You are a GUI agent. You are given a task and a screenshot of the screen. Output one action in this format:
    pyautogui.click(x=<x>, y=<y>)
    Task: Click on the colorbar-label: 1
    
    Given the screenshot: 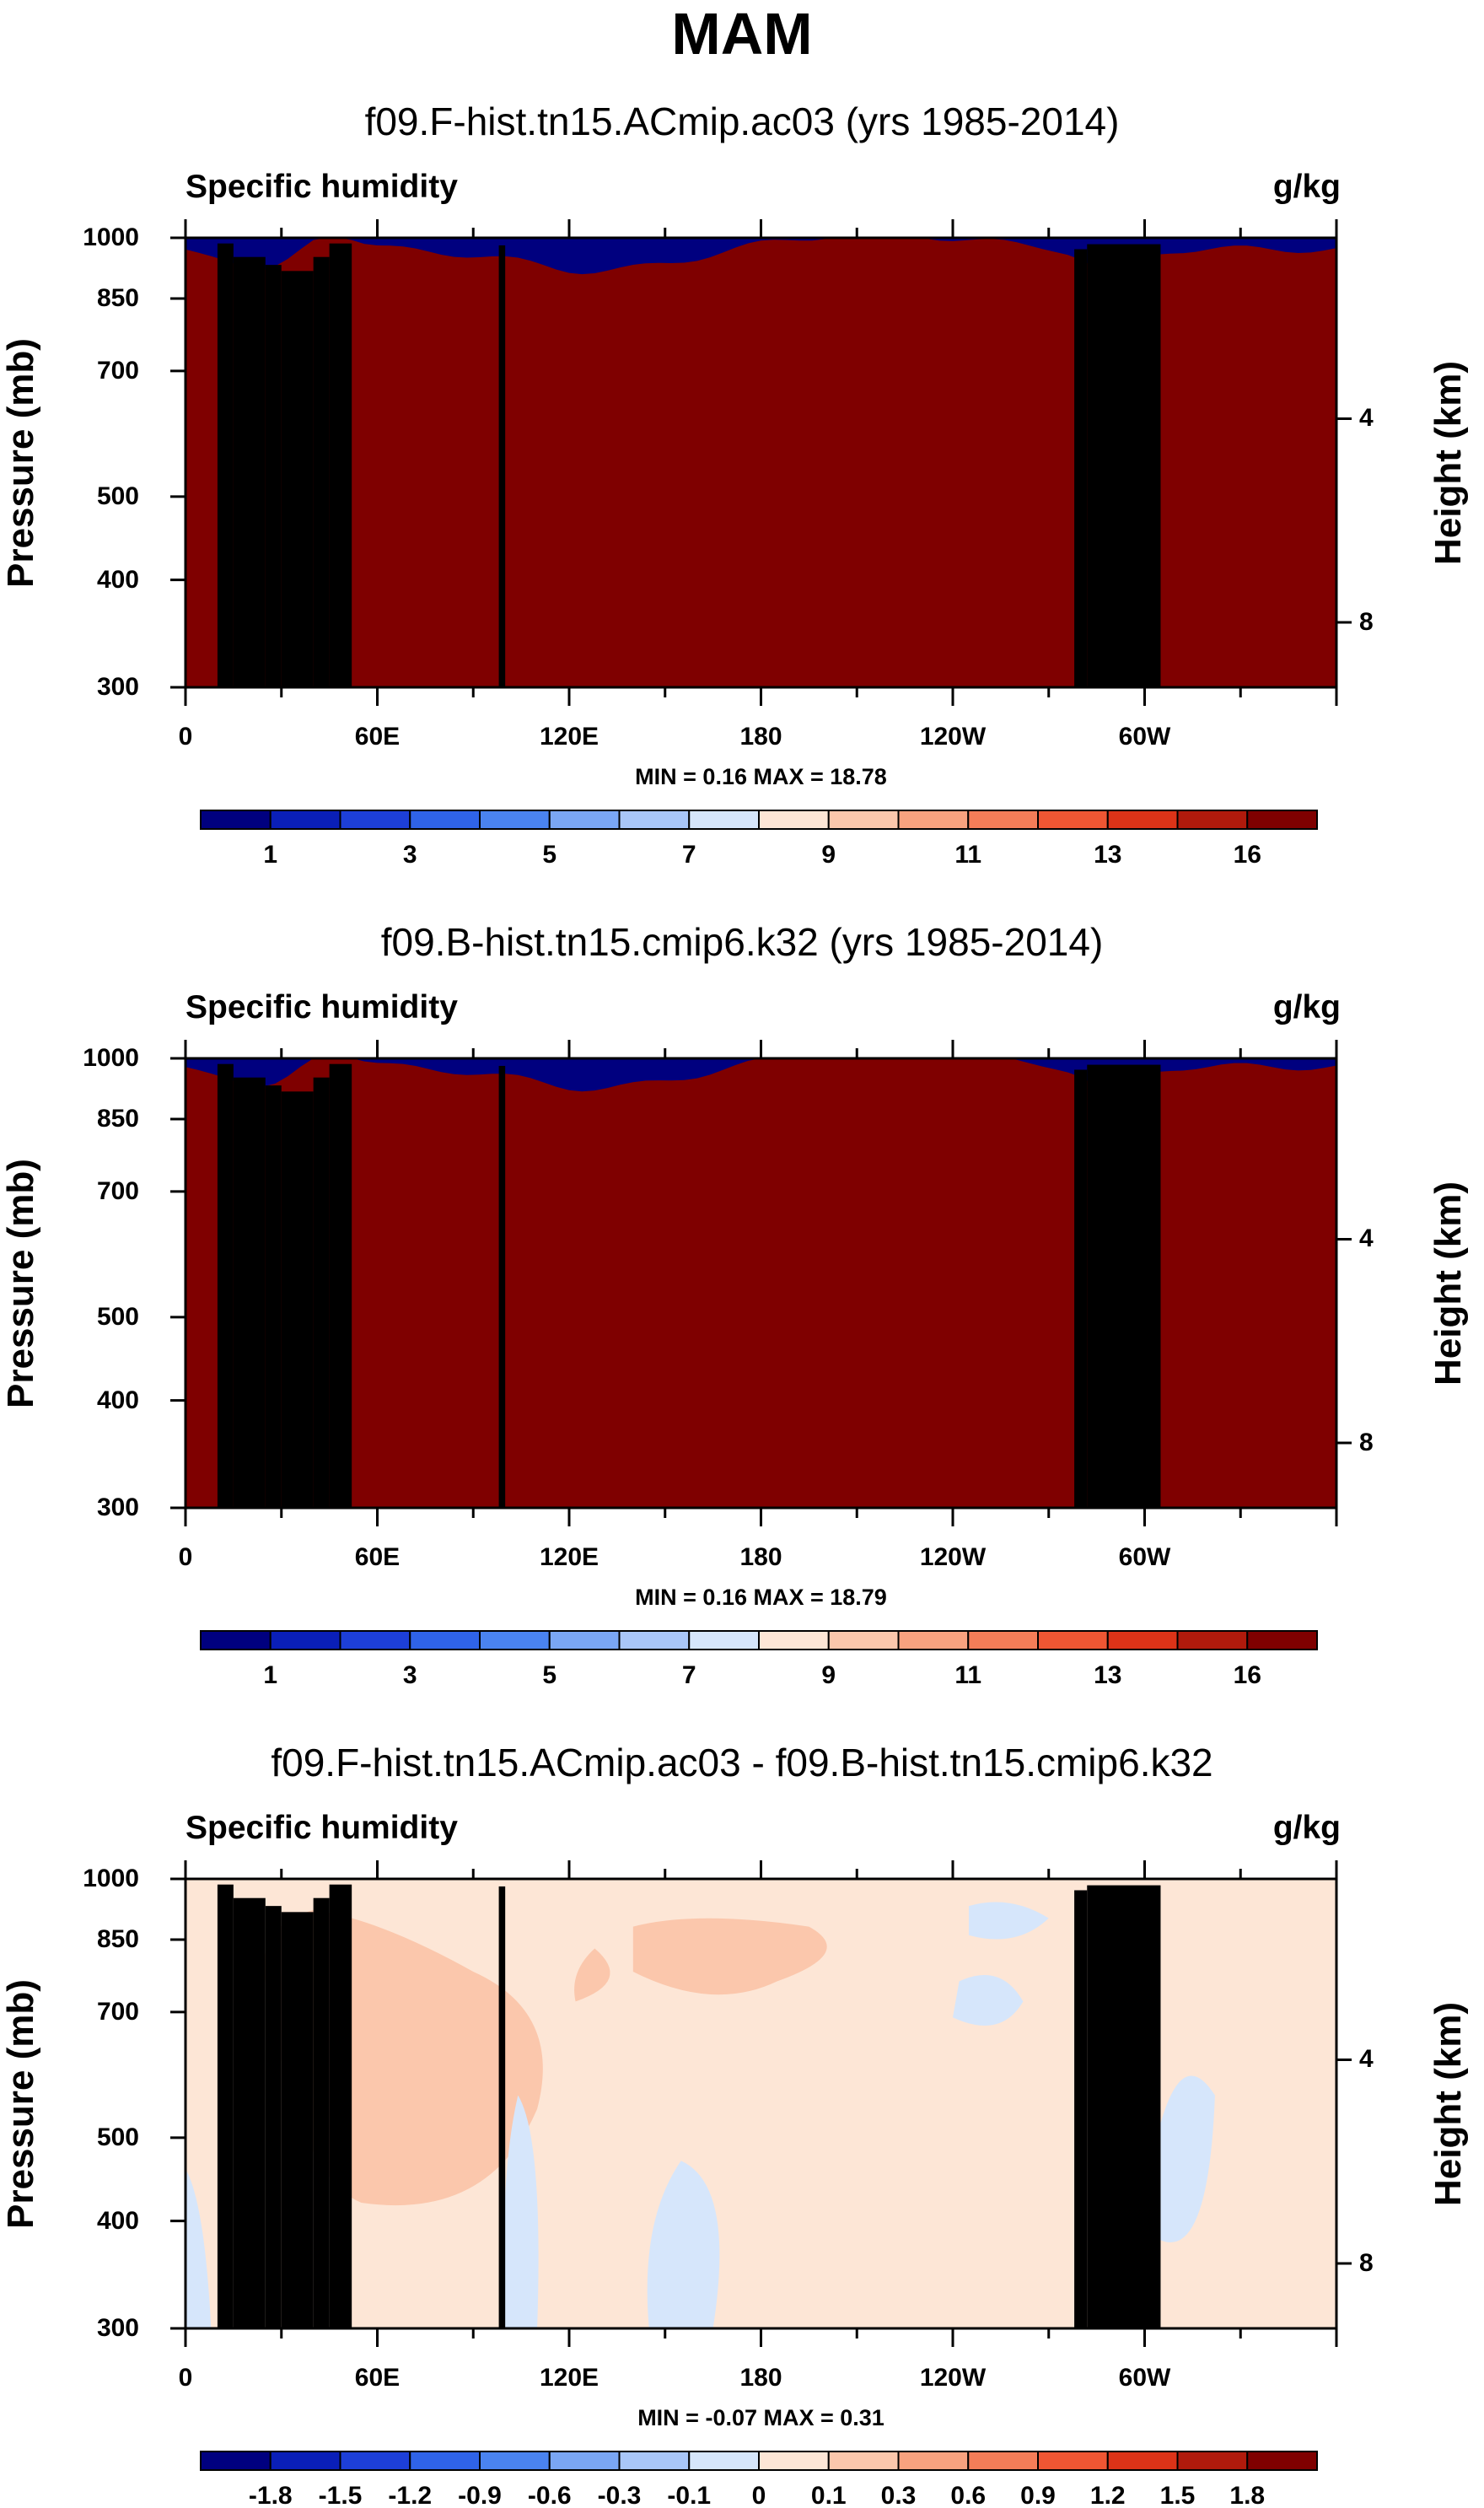 What is the action you would take?
    pyautogui.click(x=270, y=855)
    